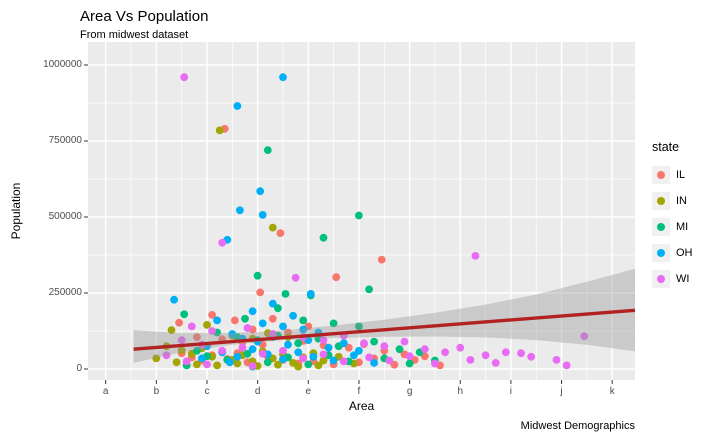  What do you see at coordinates (510, 391) in the screenshot?
I see `x-tick-label-i: i` at bounding box center [510, 391].